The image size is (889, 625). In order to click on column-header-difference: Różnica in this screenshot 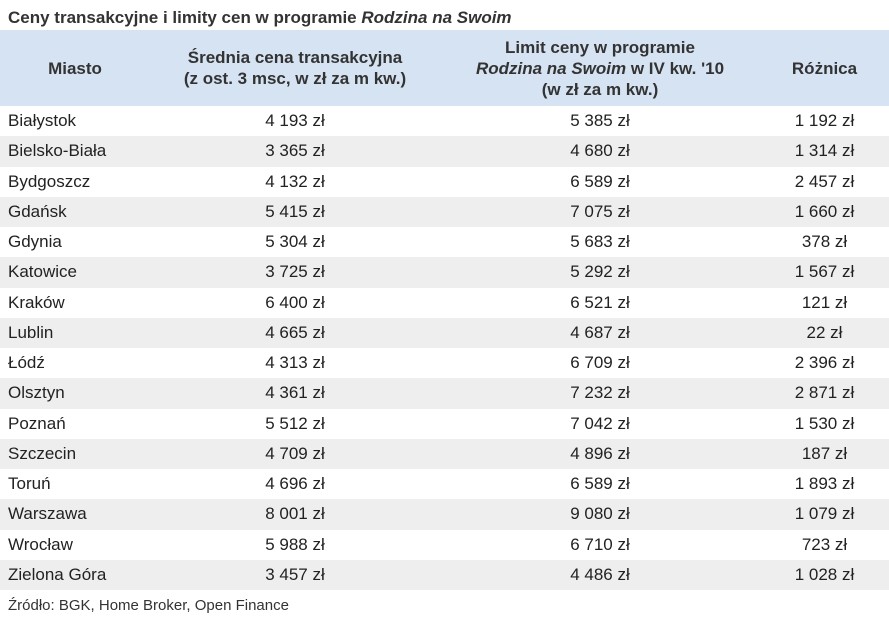, I will do `click(824, 68)`.